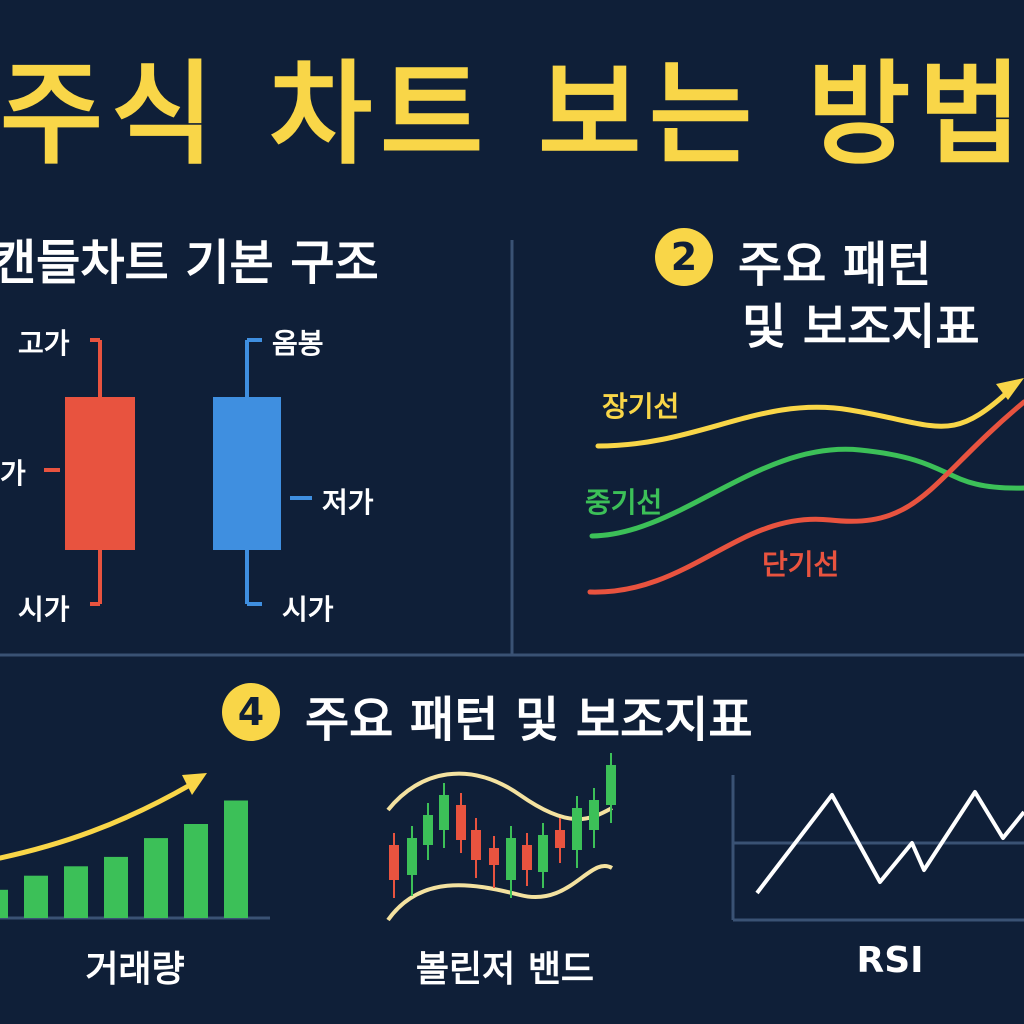 The height and width of the screenshot is (1024, 1024). I want to click on patterns-title-line1: 주요 패턴, so click(835, 265).